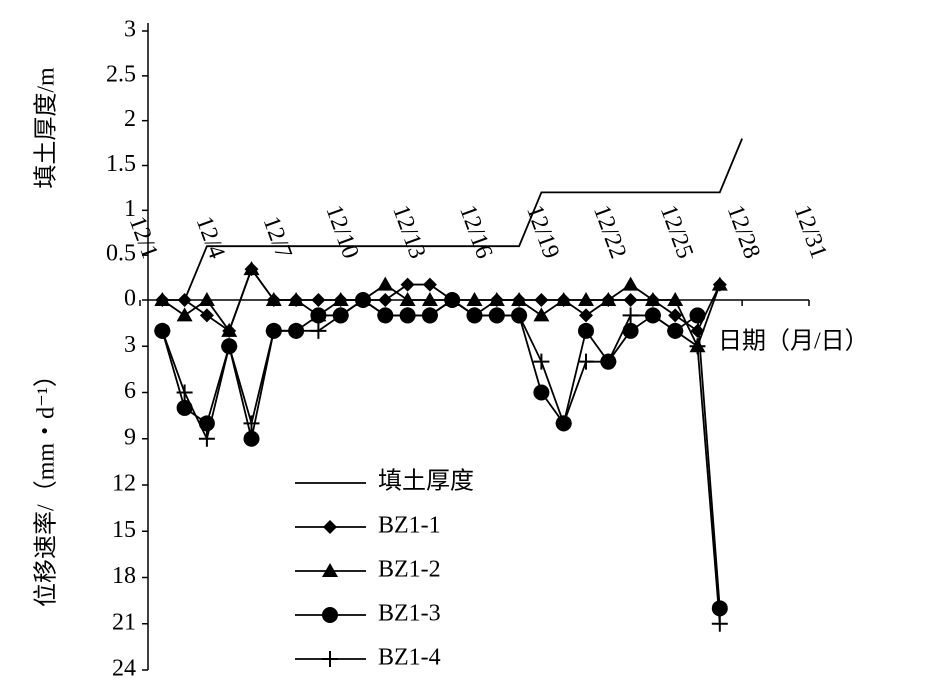 This screenshot has height=699, width=926. I want to click on y2-tick-label: 9, so click(130, 437).